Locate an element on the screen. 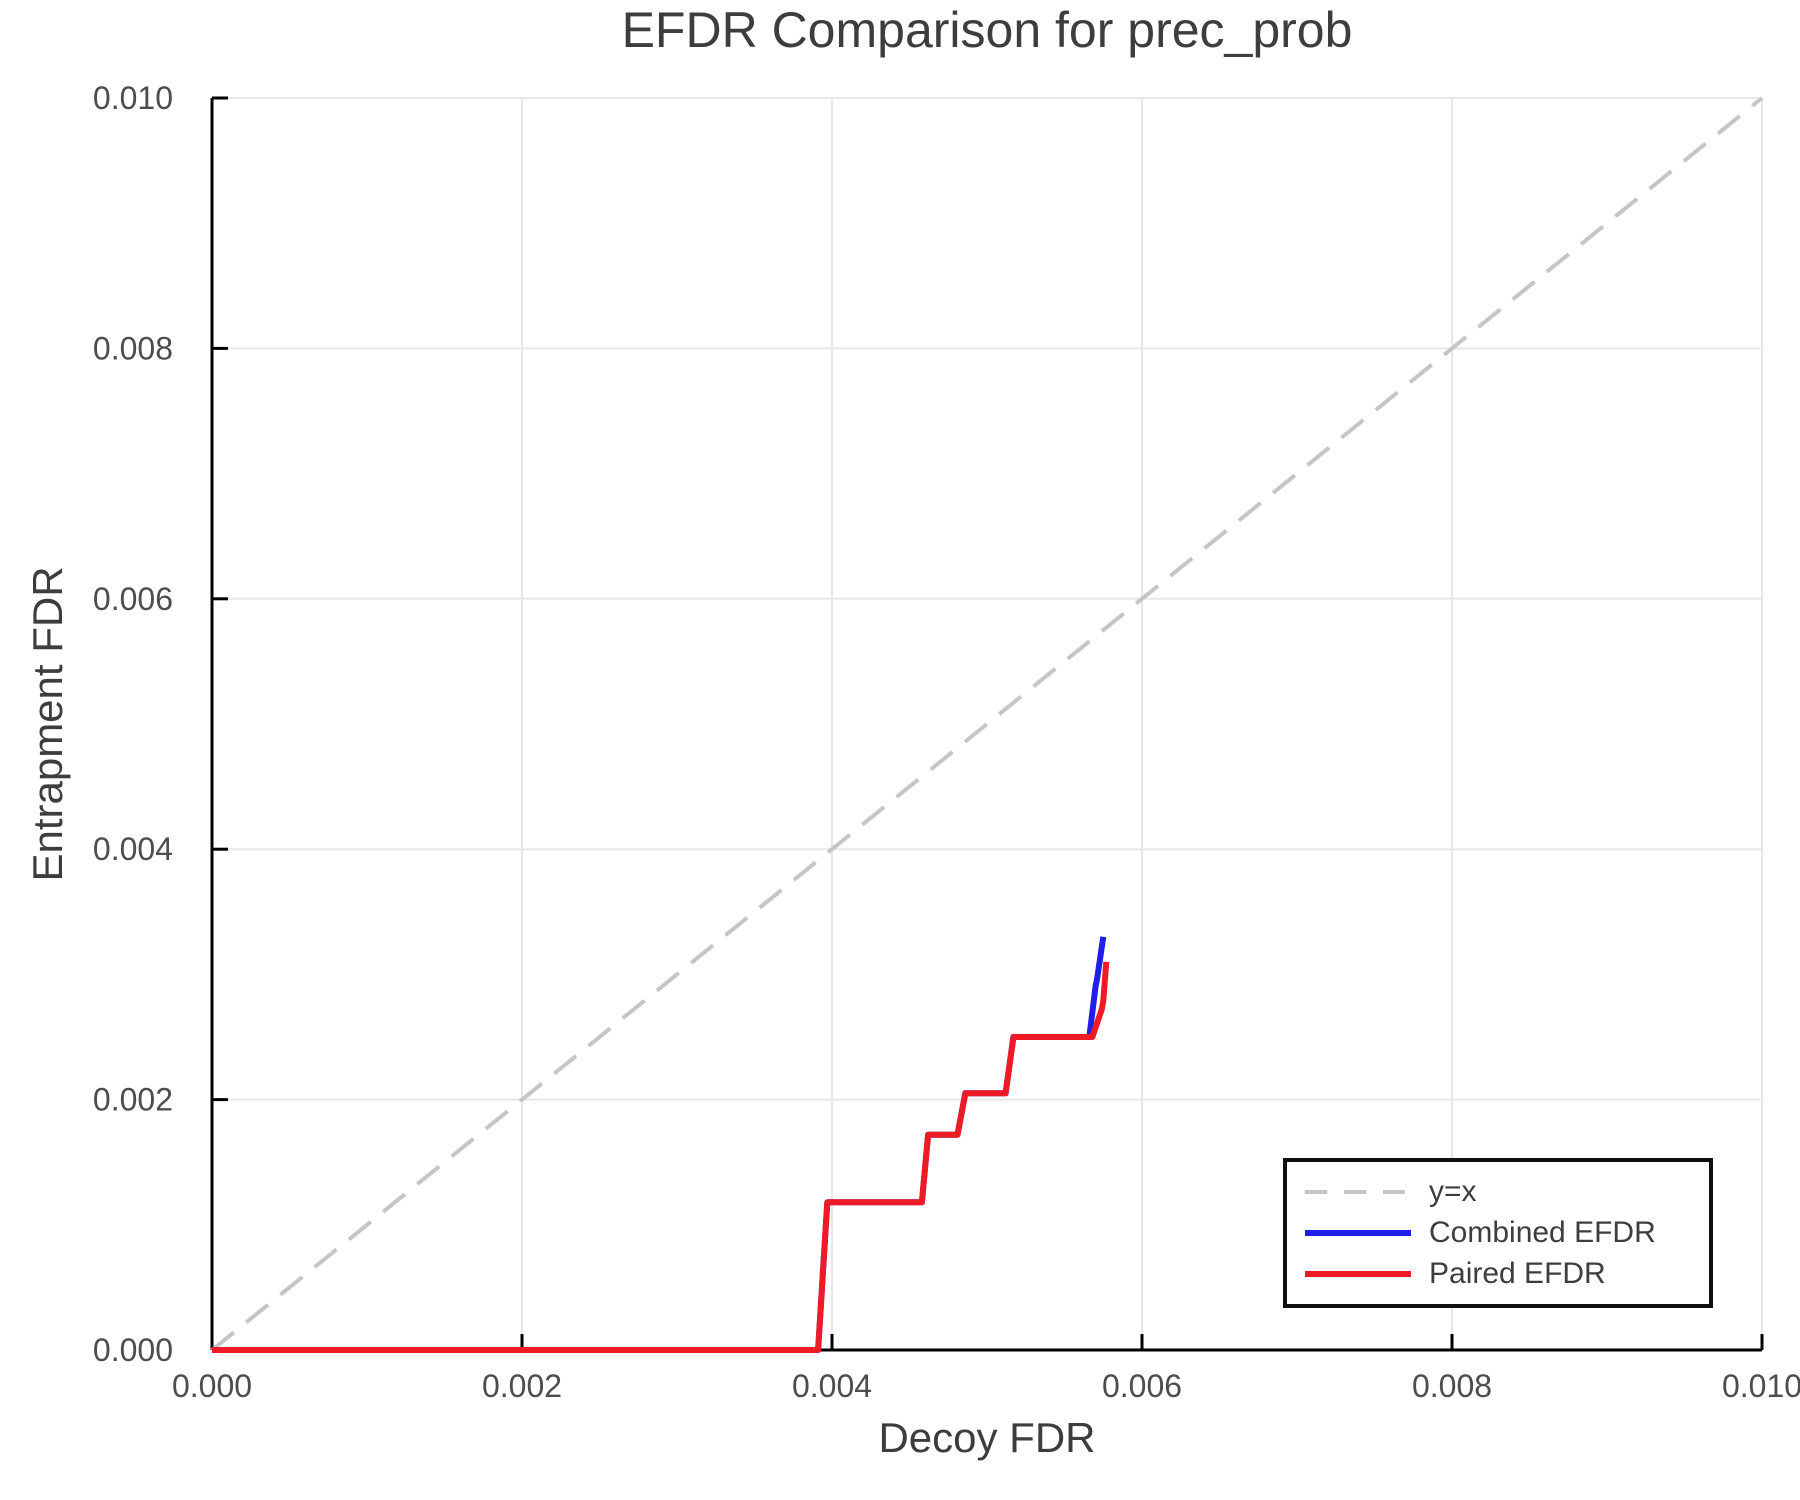 This screenshot has width=1800, height=1500. y-axis-label: Entrapment FDR is located at coordinates (47, 724).